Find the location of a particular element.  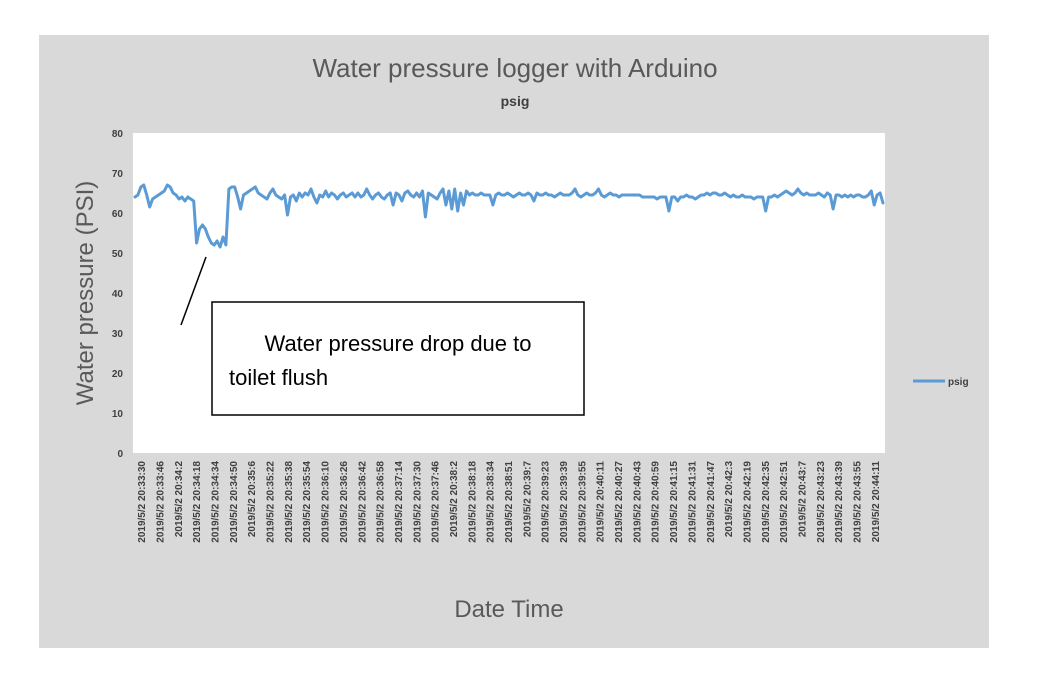

x-tick-label: 2019/5/2 20:38:2 is located at coordinates (454, 499).